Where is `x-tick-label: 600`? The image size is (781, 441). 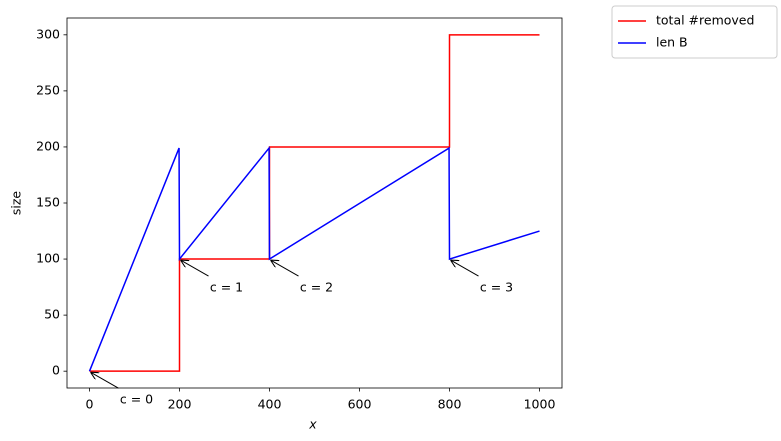 x-tick-label: 600 is located at coordinates (360, 404).